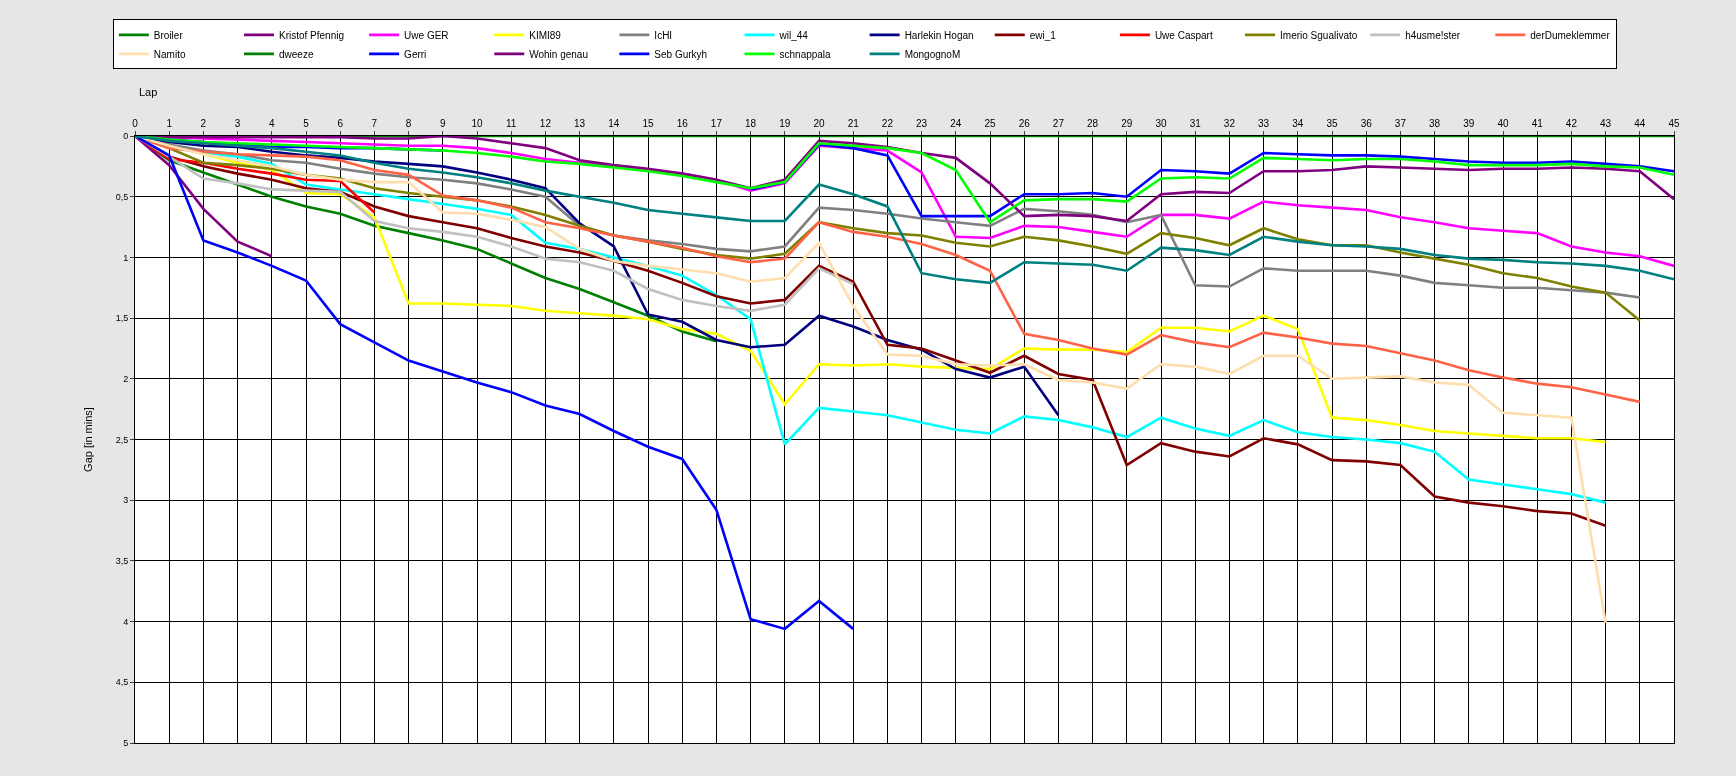 This screenshot has height=776, width=1736. What do you see at coordinates (122, 439) in the screenshot?
I see `y-tick-label: 2,5` at bounding box center [122, 439].